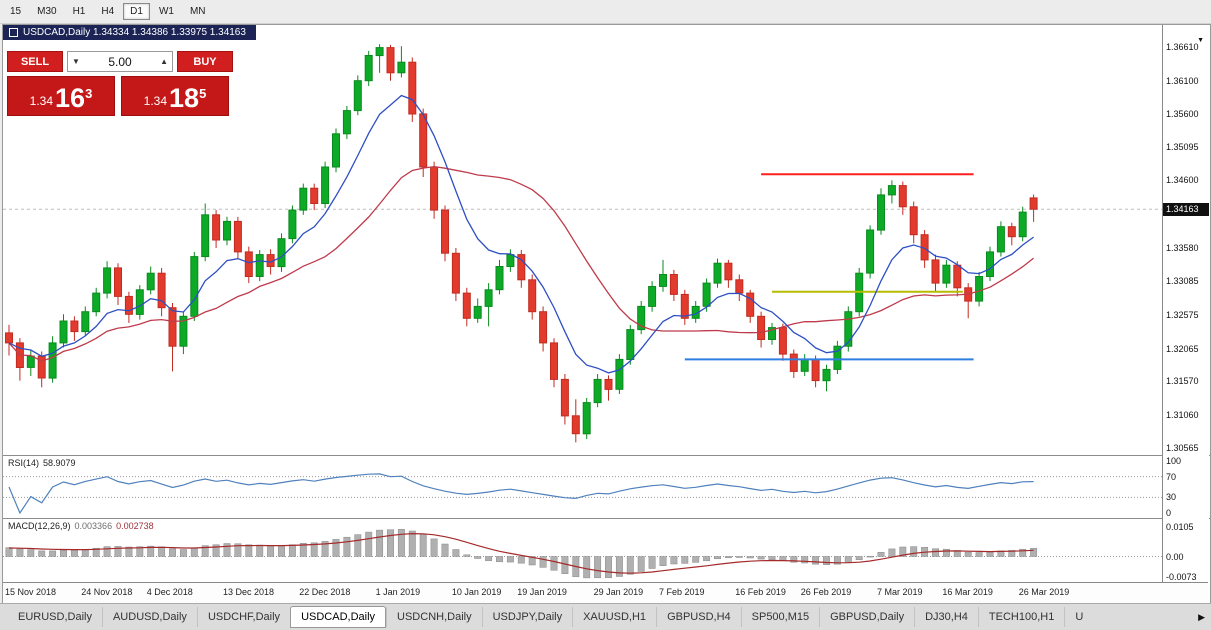 The image size is (1211, 630). Describe the element at coordinates (155, 101) in the screenshot. I see `buy-price-prefix: 1.34` at that location.